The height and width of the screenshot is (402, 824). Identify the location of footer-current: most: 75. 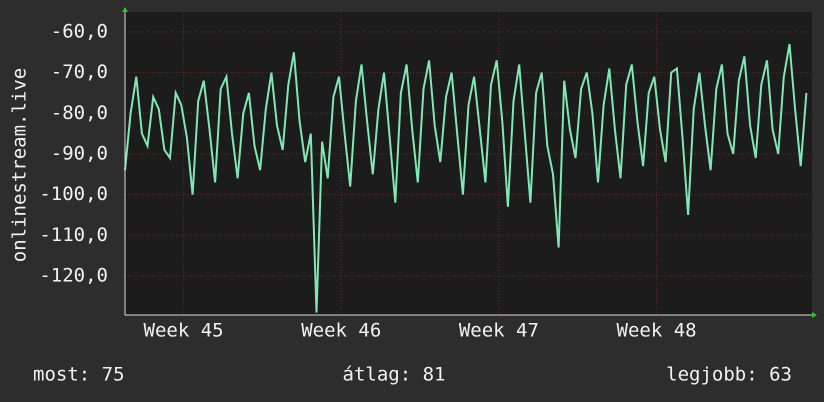
(79, 375).